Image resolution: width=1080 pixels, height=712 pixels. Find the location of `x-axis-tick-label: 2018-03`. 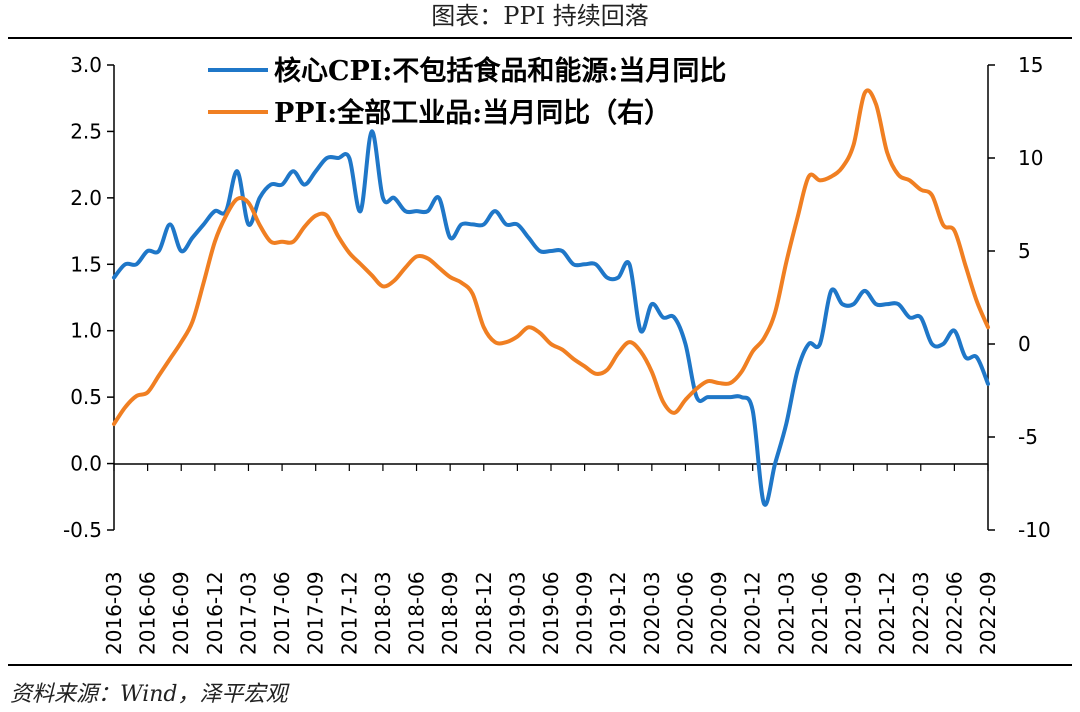

x-axis-tick-label: 2018-03 is located at coordinates (383, 613).